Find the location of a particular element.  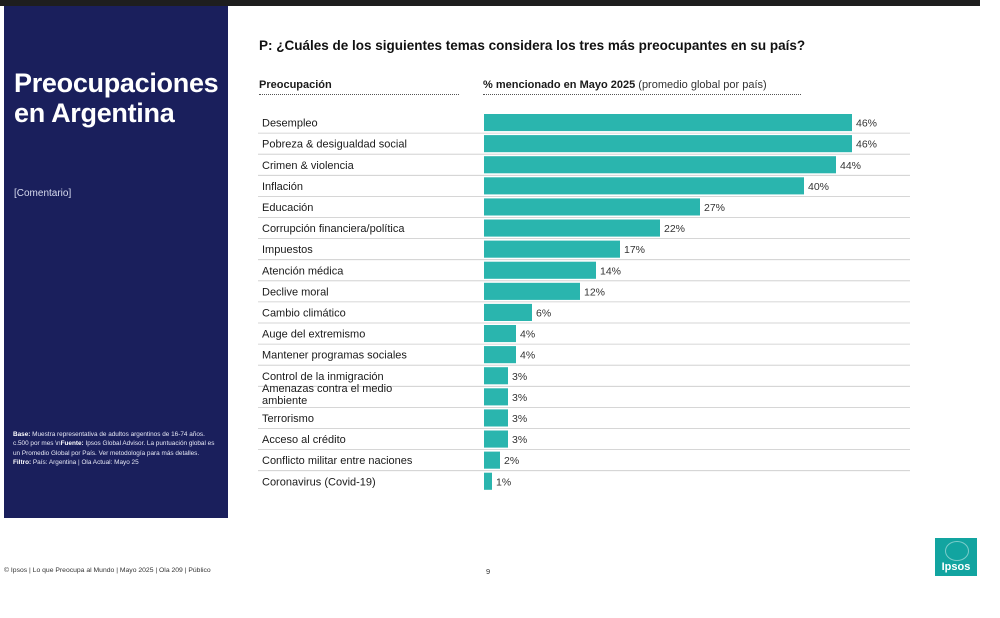

category-label-line: Amenazas contra el medio is located at coordinates (327, 389).